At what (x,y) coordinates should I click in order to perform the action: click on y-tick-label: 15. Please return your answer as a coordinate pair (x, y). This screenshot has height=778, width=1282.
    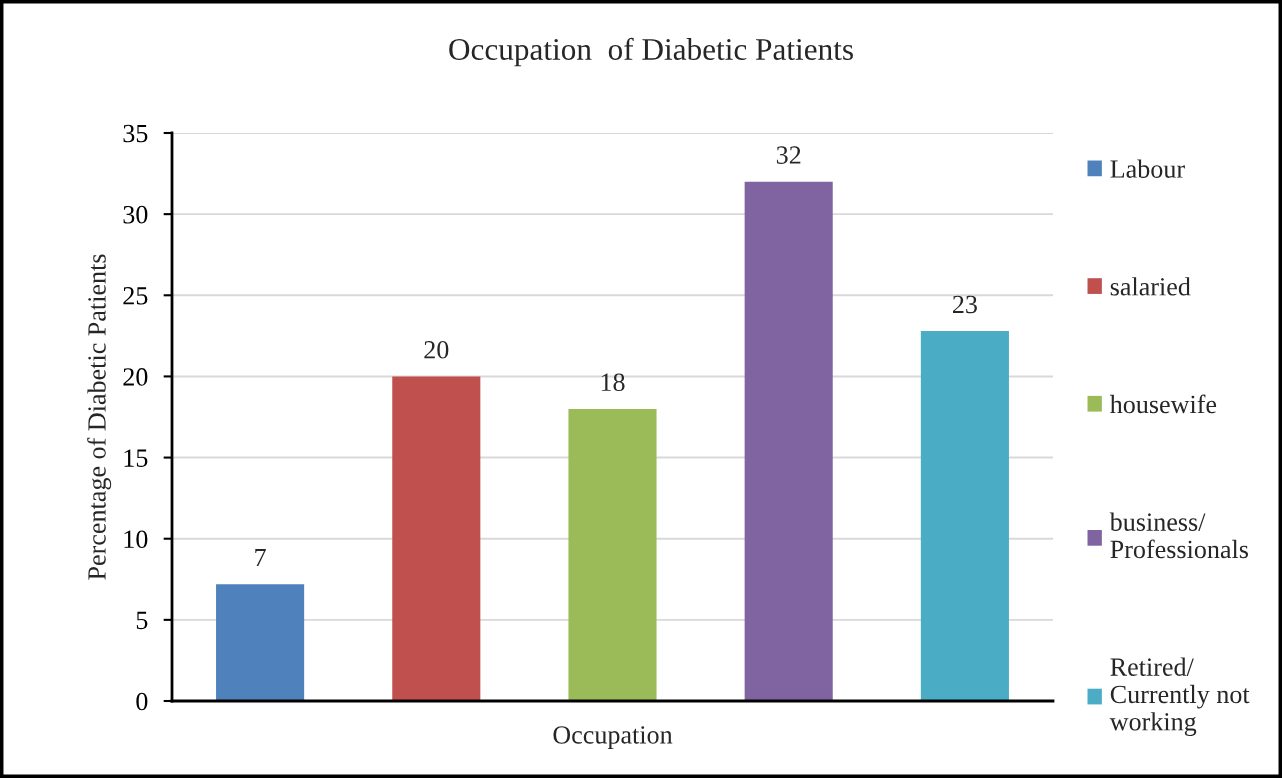
    Looking at the image, I should click on (136, 458).